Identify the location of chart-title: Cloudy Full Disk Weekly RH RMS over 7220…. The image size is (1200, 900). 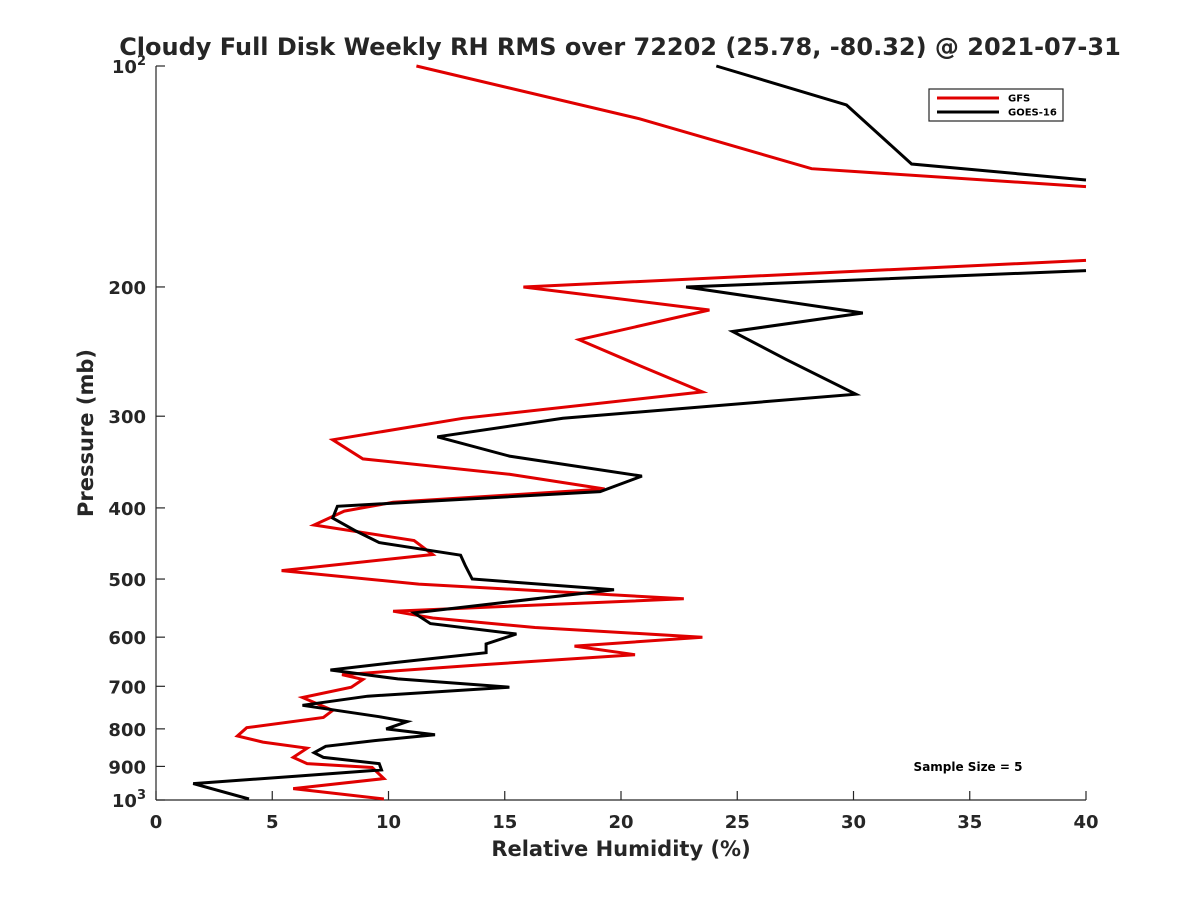
(620, 47).